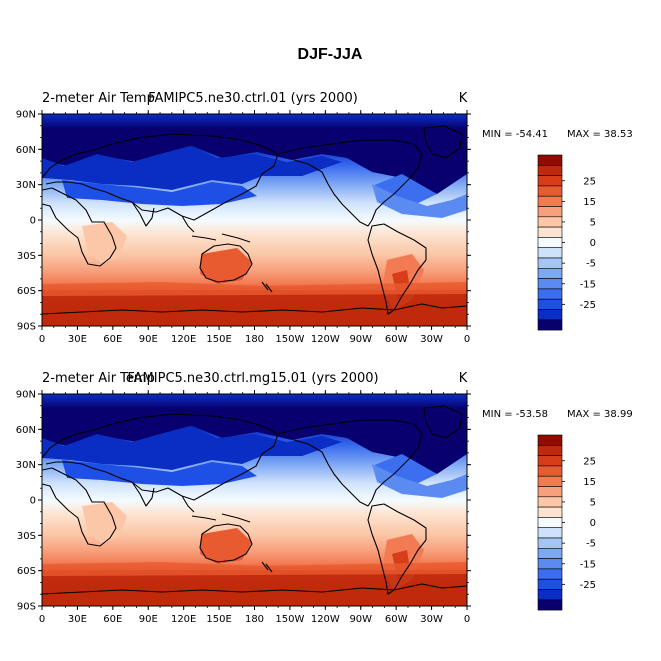 Image resolution: width=661 pixels, height=661 pixels. What do you see at coordinates (98, 98) in the screenshot?
I see `panel-1-title-left: 2-meter Air Temp` at bounding box center [98, 98].